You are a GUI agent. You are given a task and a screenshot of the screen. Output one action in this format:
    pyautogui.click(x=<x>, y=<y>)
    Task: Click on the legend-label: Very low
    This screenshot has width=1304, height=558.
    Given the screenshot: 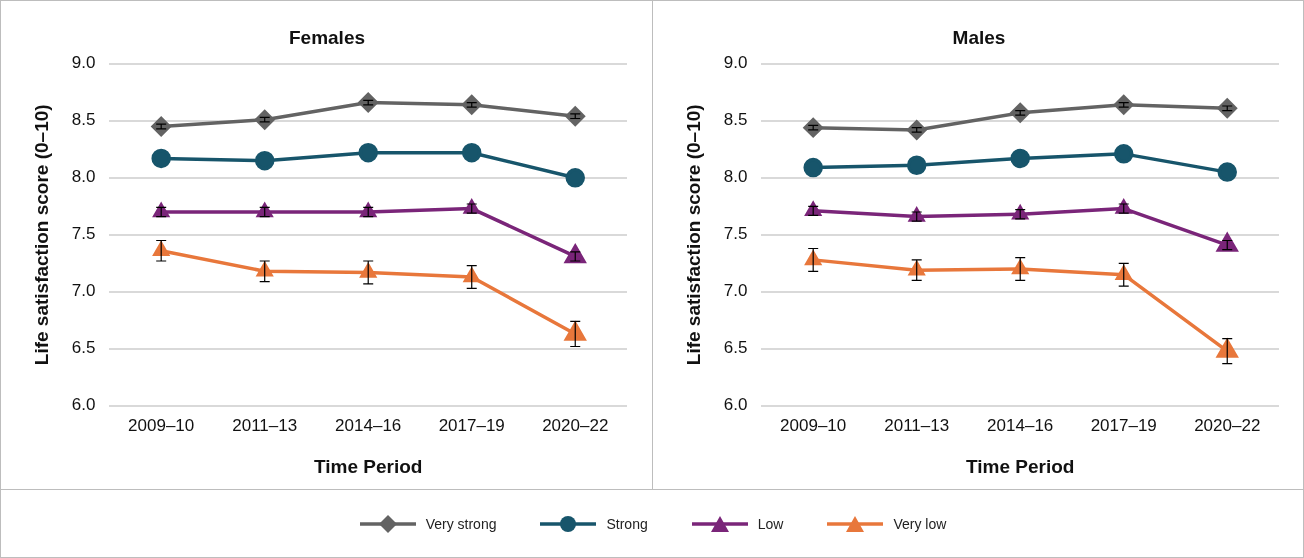 What is the action you would take?
    pyautogui.click(x=920, y=523)
    